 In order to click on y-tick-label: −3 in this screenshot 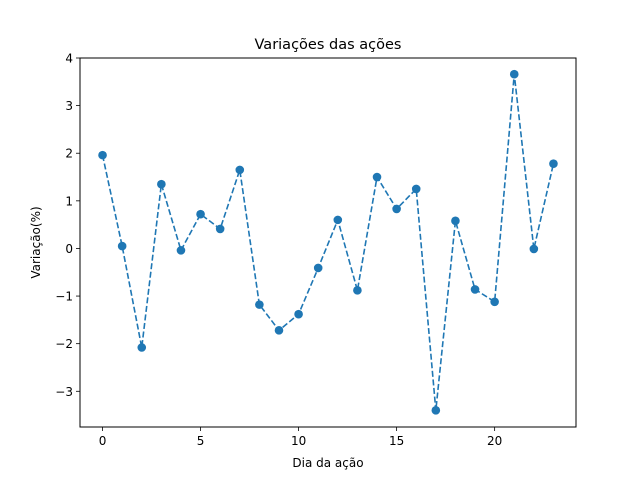, I will do `click(64, 392)`.